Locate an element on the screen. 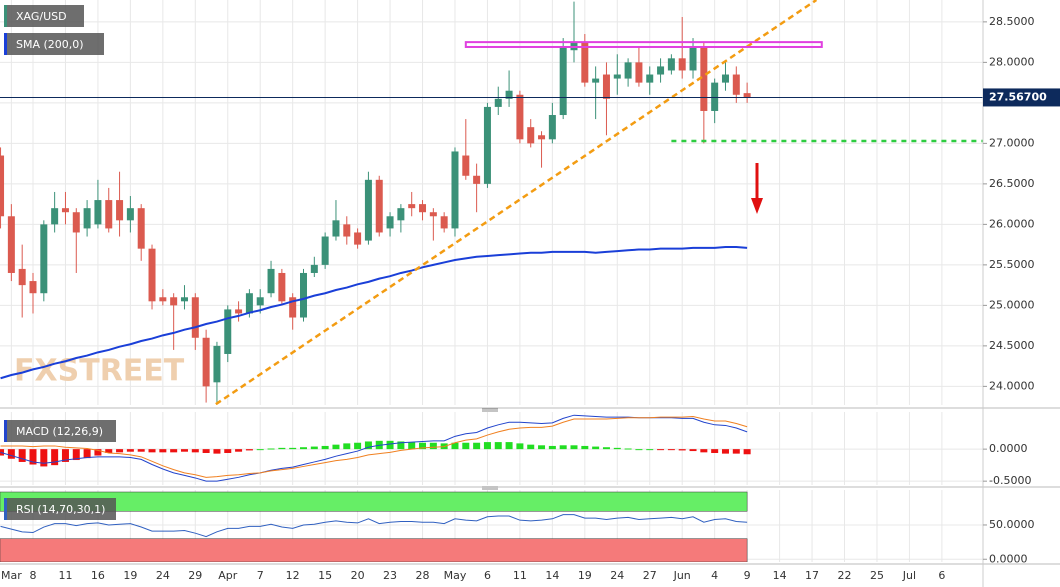  x-tick-label: 11 is located at coordinates (65, 575).